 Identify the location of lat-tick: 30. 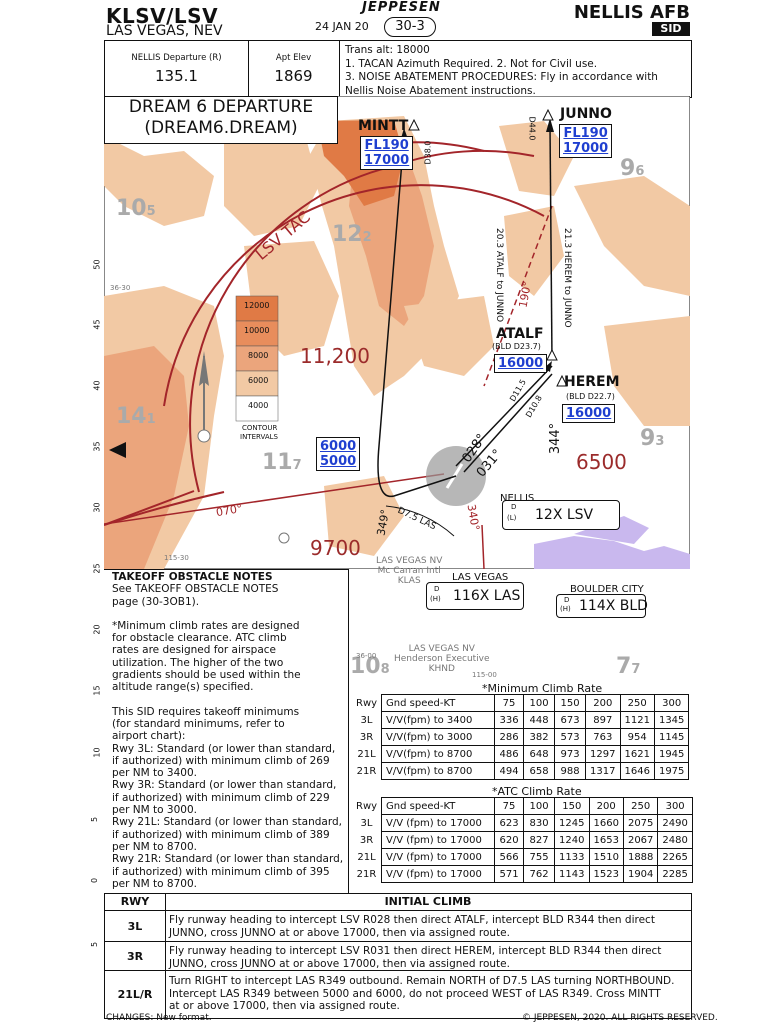
(97, 507).